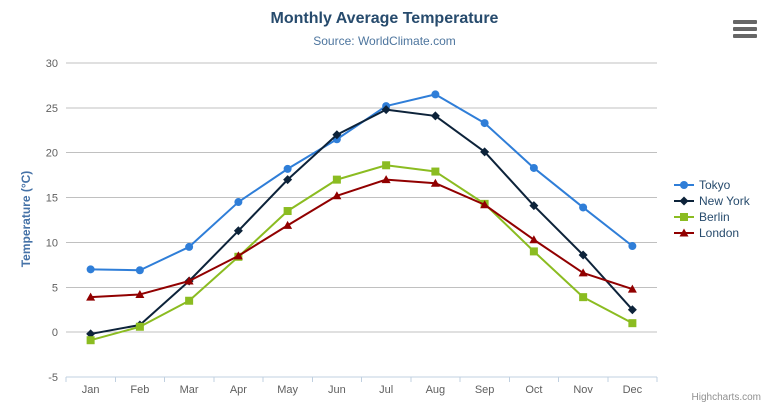 This screenshot has width=769, height=416. I want to click on legend: Tokyo New York Berlin London, so click(712, 209).